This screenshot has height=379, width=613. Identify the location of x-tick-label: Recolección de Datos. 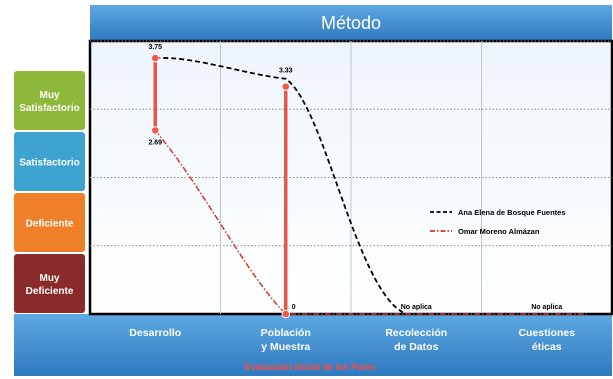
(416, 340).